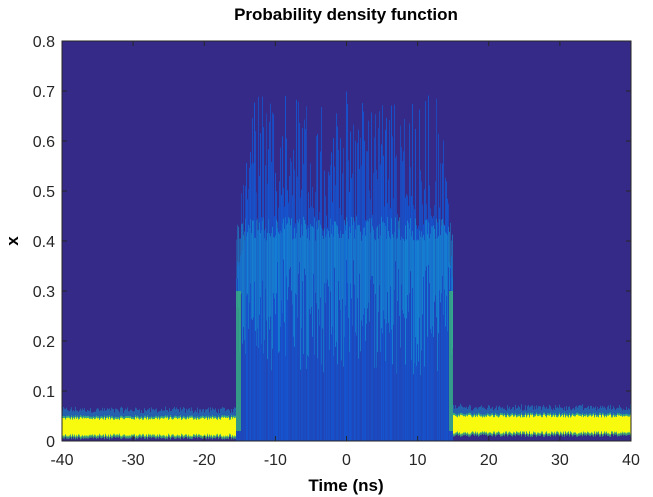 The width and height of the screenshot is (653, 497). I want to click on edge-transition, so click(238, 361).